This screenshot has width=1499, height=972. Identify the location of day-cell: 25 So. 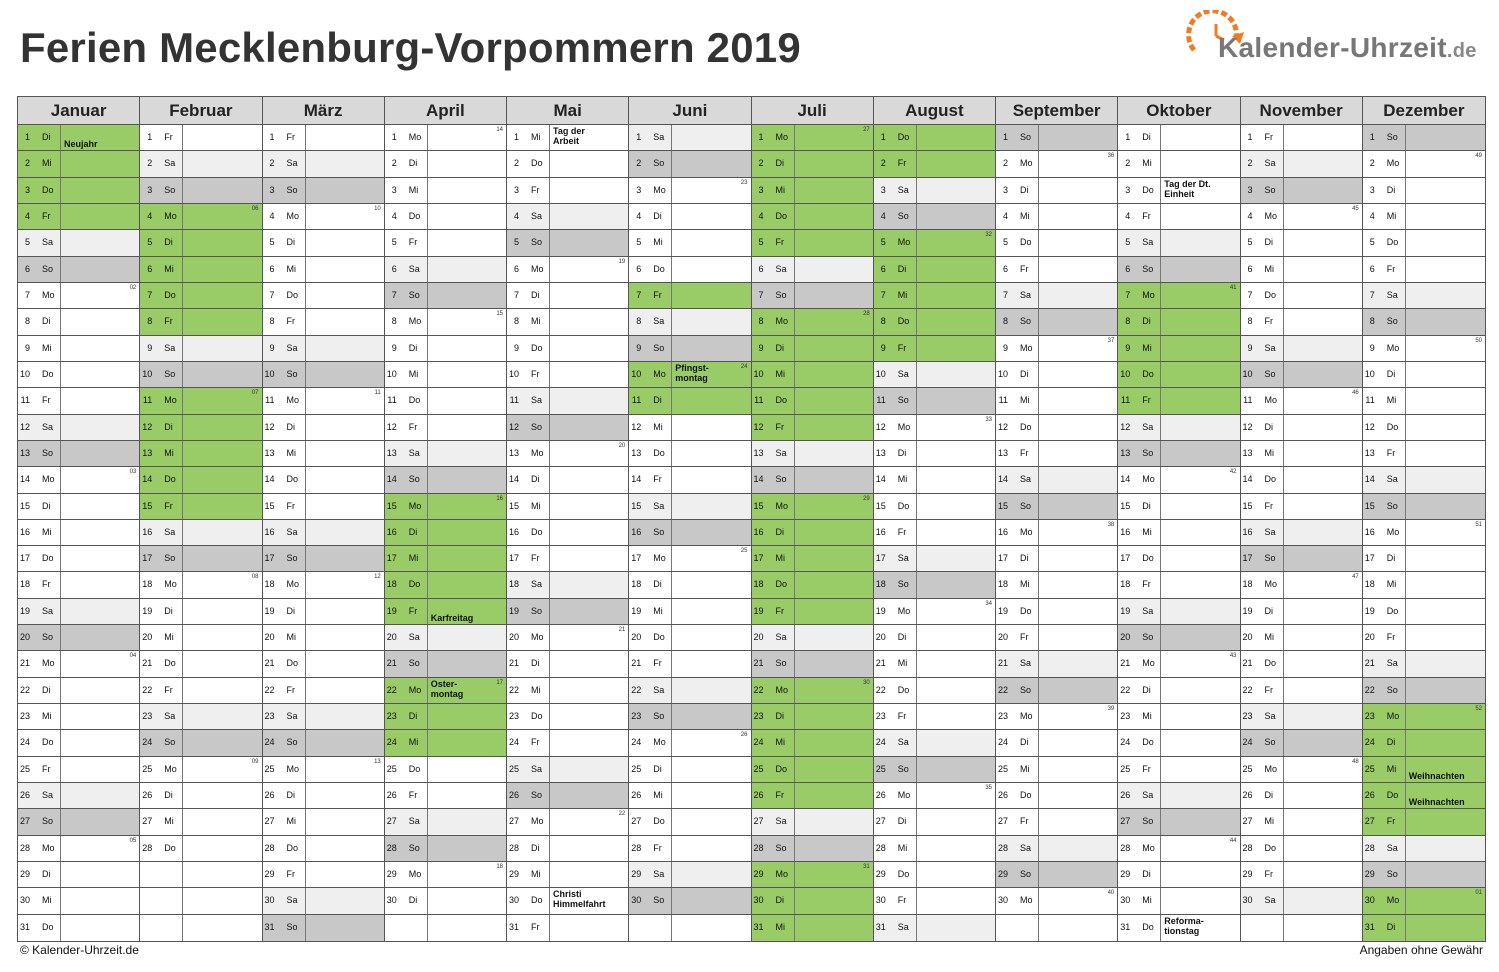
(934, 770).